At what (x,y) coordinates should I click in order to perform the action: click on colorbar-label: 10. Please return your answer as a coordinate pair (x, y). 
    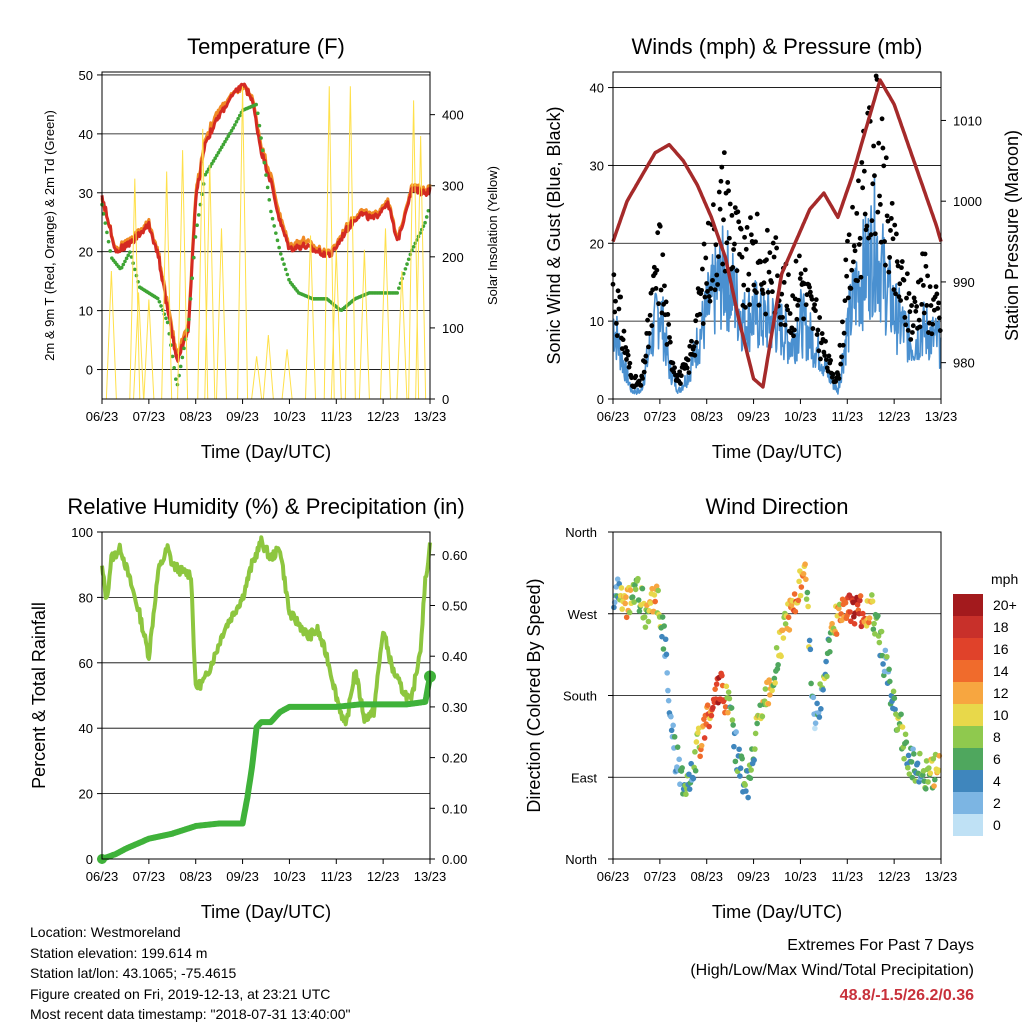
    Looking at the image, I should click on (1001, 715).